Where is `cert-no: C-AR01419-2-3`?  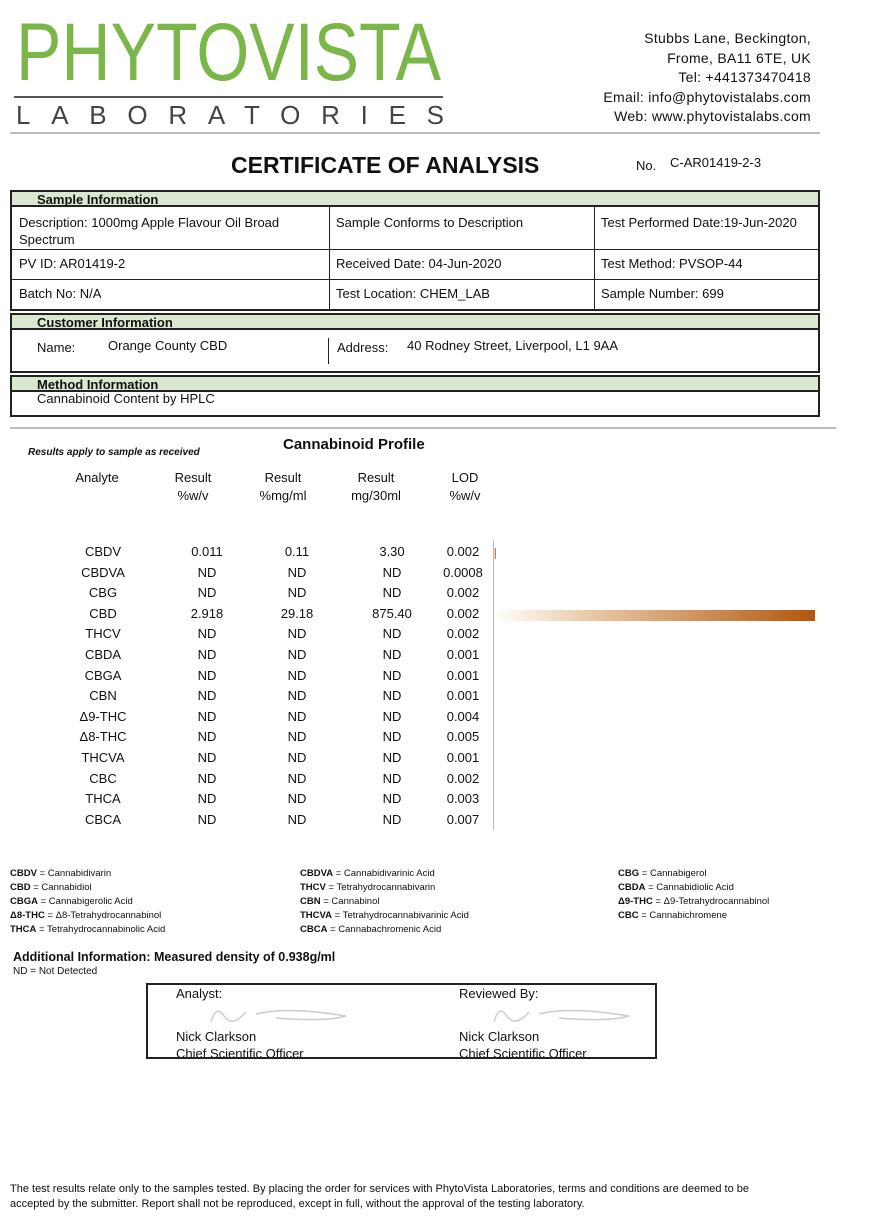 cert-no: C-AR01419-2-3 is located at coordinates (716, 162).